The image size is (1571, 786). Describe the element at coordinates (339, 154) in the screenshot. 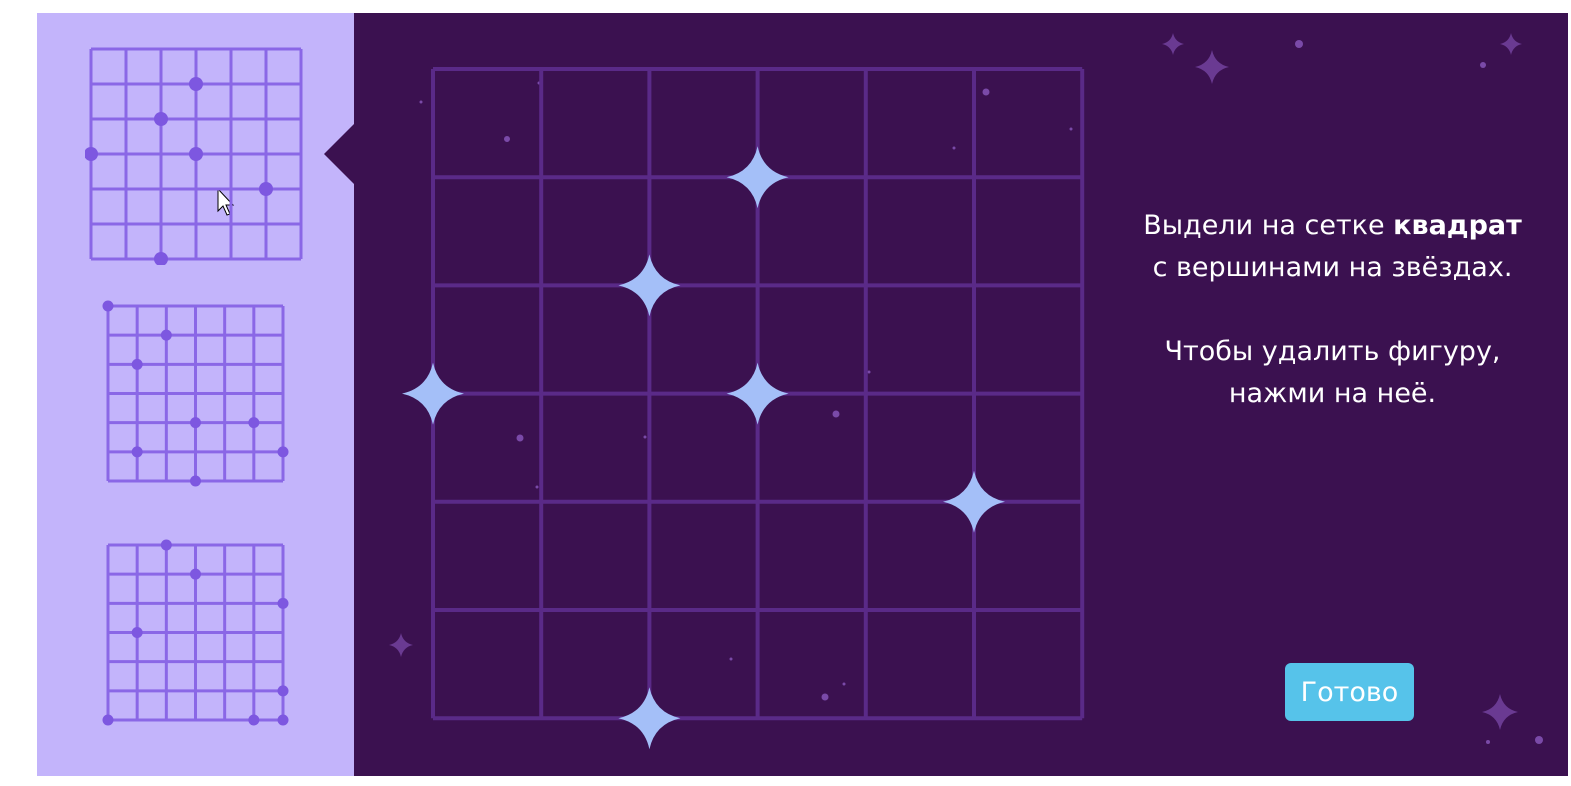

I see `selection-pointer` at that location.